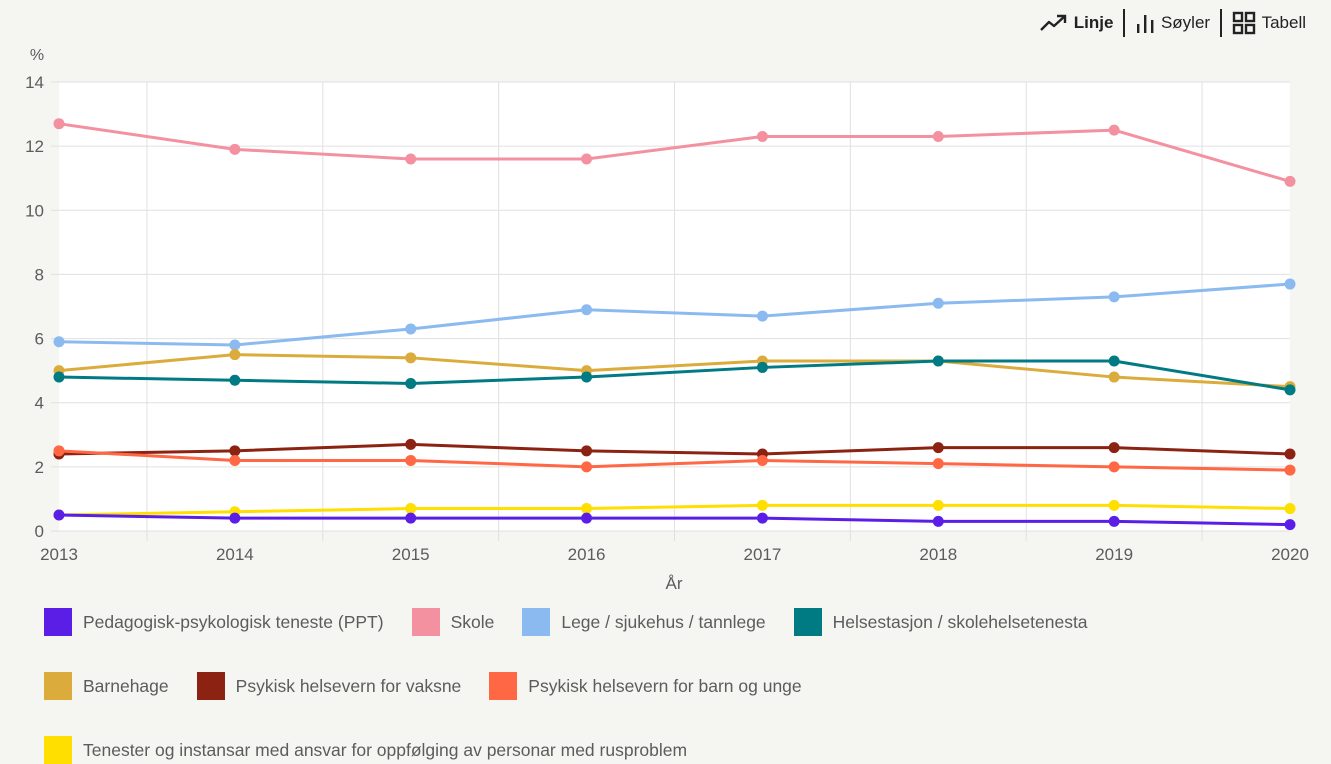 The height and width of the screenshot is (764, 1331). I want to click on legend-item: Skole, so click(453, 622).